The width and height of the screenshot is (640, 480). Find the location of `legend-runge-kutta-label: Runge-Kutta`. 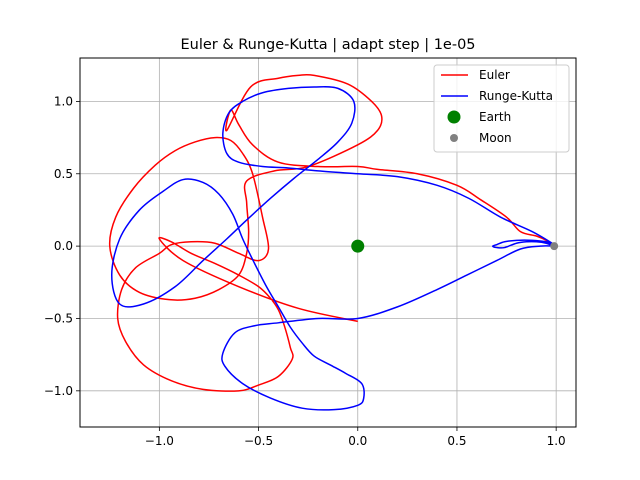

legend-runge-kutta-label: Runge-Kutta is located at coordinates (516, 96).